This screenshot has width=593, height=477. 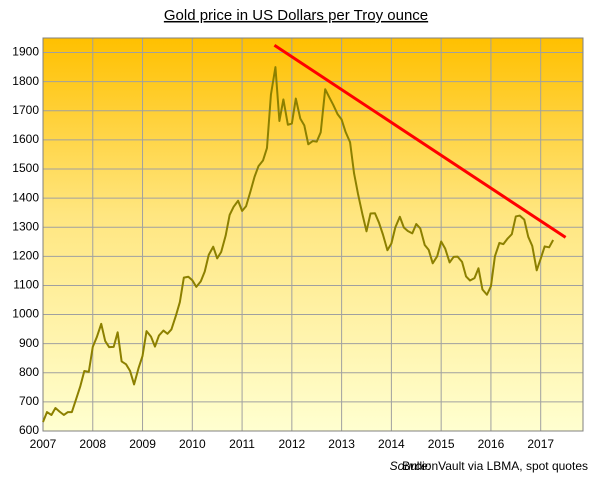 What do you see at coordinates (25, 314) in the screenshot?
I see `y-tick-label: 1000` at bounding box center [25, 314].